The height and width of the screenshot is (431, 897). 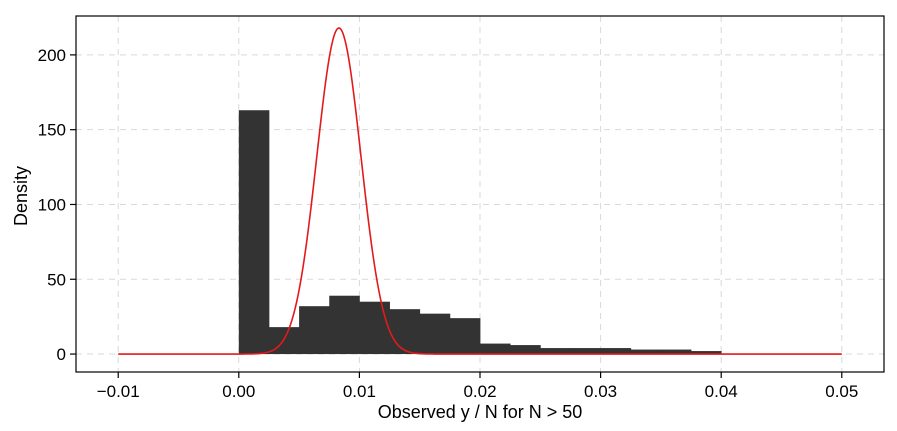 What do you see at coordinates (359, 391) in the screenshot?
I see `x-tick-label: 0.01` at bounding box center [359, 391].